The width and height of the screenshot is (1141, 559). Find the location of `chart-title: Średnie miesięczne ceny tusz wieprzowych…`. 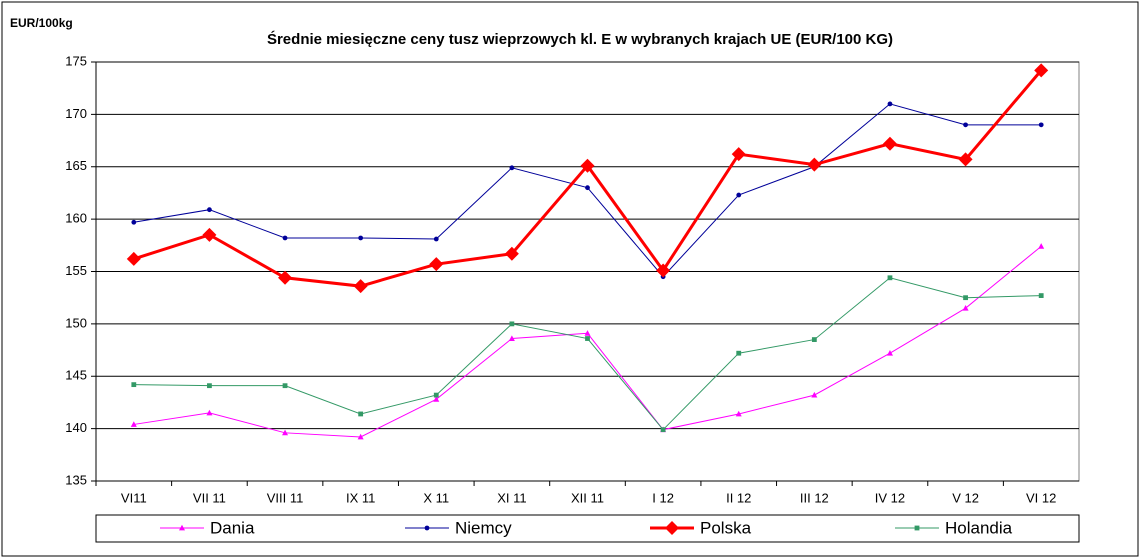

chart-title: Średnie miesięczne ceny tusz wieprzowych… is located at coordinates (580, 39).